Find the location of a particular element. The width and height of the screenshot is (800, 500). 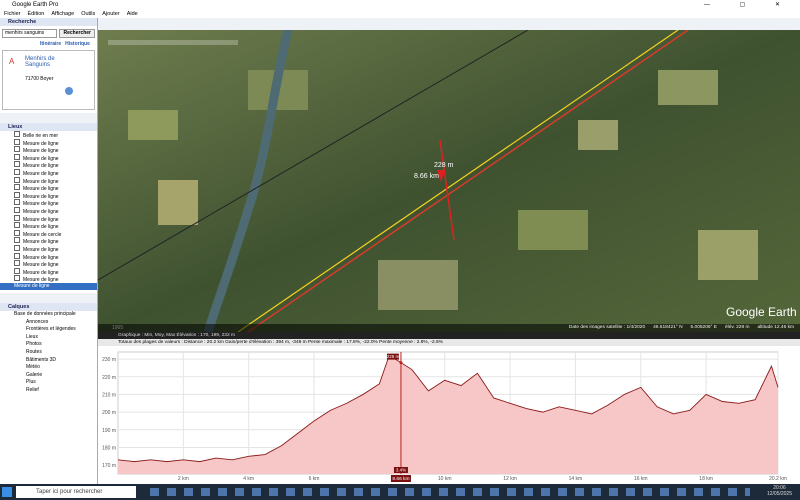

search-row: menhirs sanguins Rechercher is located at coordinates (48, 33).